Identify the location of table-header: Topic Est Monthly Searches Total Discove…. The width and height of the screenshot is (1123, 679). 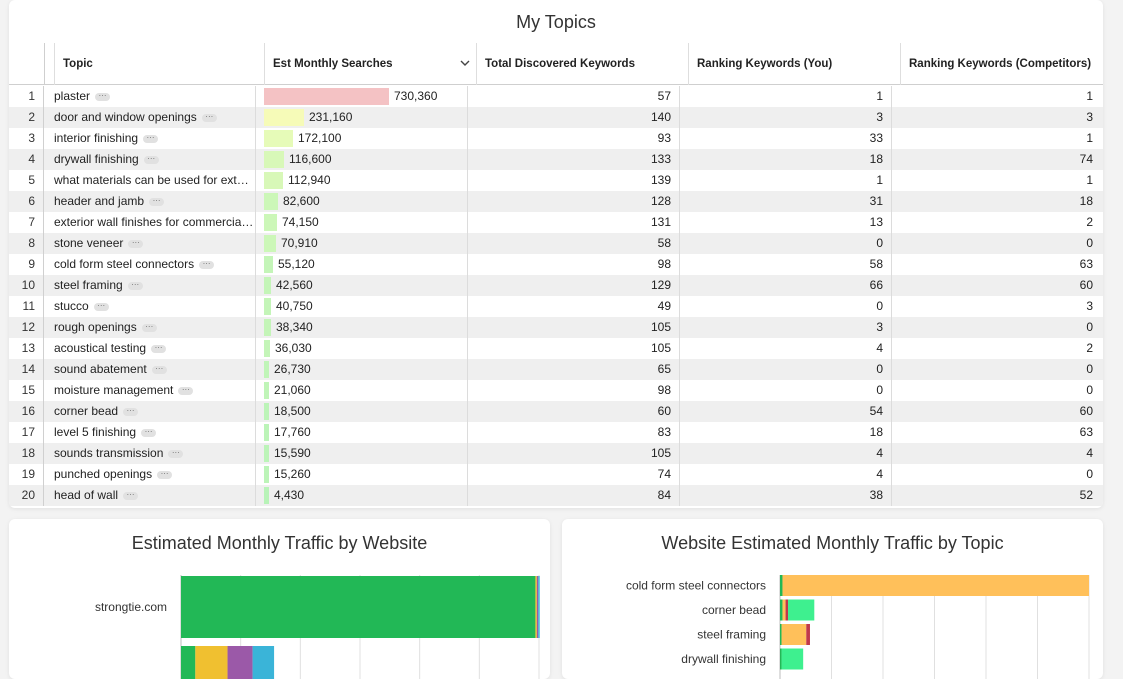
(556, 64).